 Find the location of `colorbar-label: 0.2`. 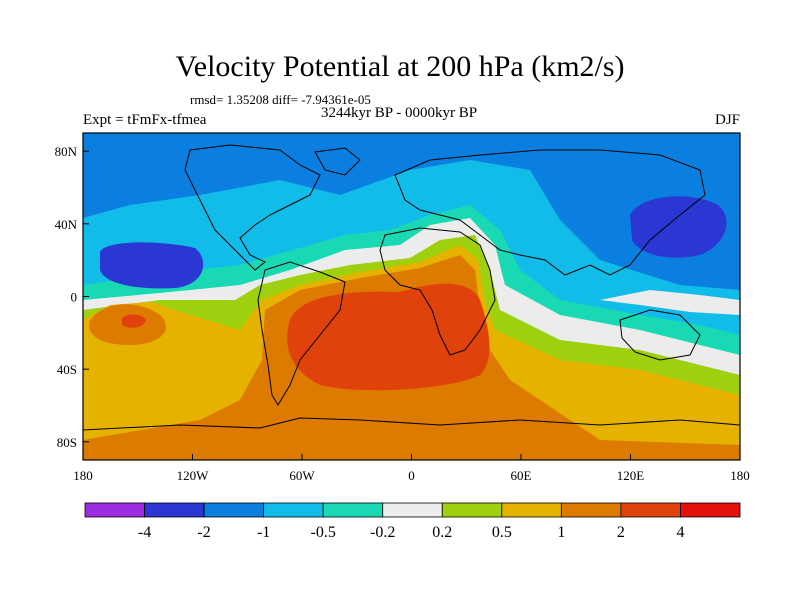

colorbar-label: 0.2 is located at coordinates (442, 532).